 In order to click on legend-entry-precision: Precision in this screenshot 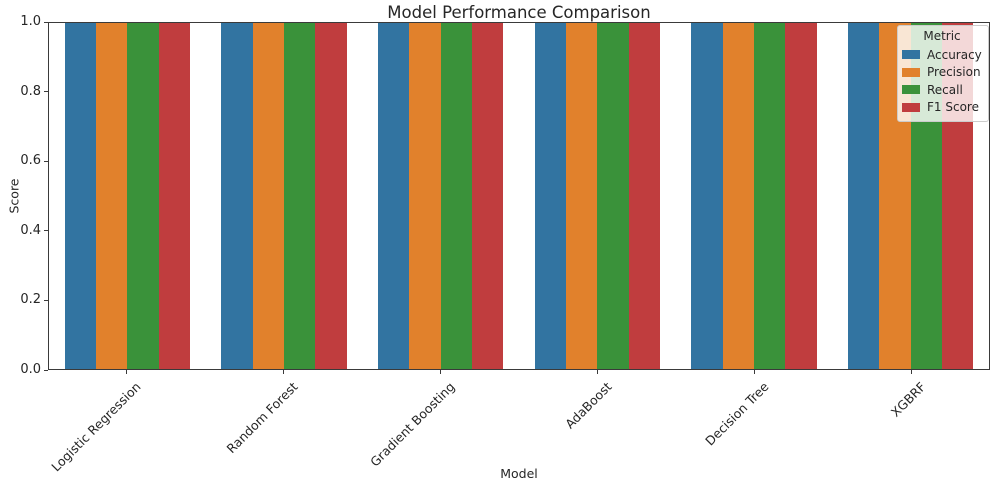, I will do `click(942, 73)`.